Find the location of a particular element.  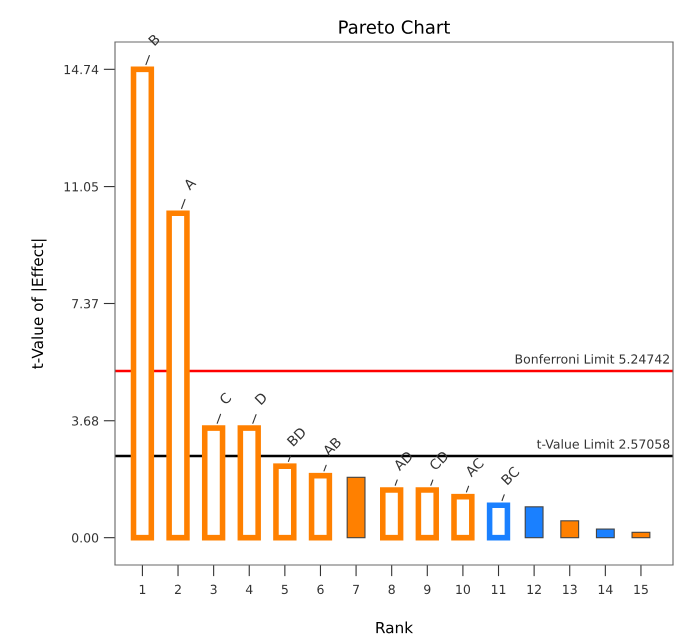

x-tick-label: 1 is located at coordinates (143, 589).